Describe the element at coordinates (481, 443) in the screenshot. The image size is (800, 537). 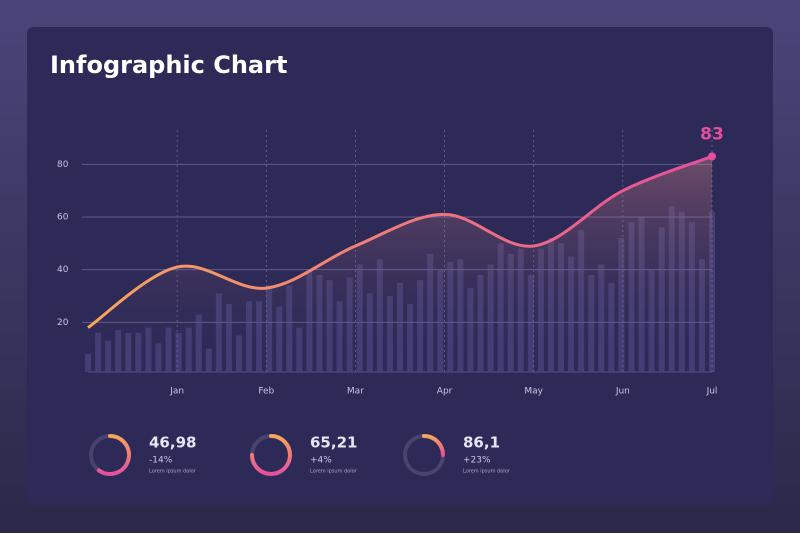
I see `widget-value: 86,1` at that location.